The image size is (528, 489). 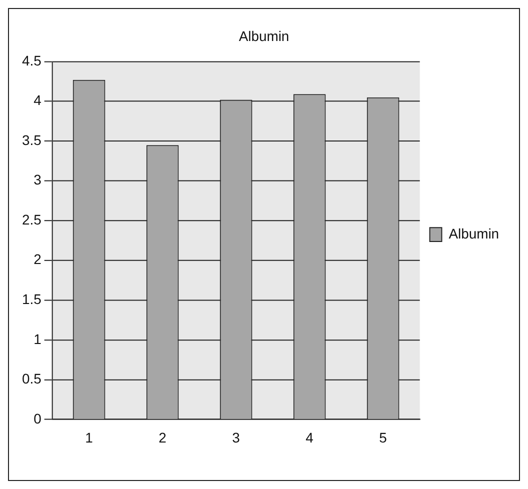 What do you see at coordinates (264, 36) in the screenshot?
I see `chart-title: Albumin` at bounding box center [264, 36].